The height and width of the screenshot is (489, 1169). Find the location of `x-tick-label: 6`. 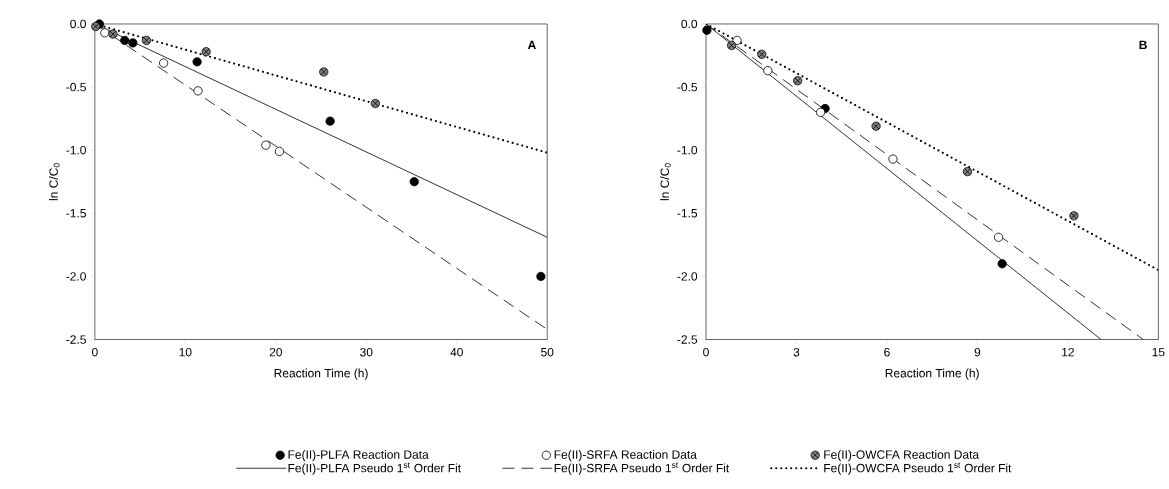

x-tick-label: 6 is located at coordinates (887, 352).